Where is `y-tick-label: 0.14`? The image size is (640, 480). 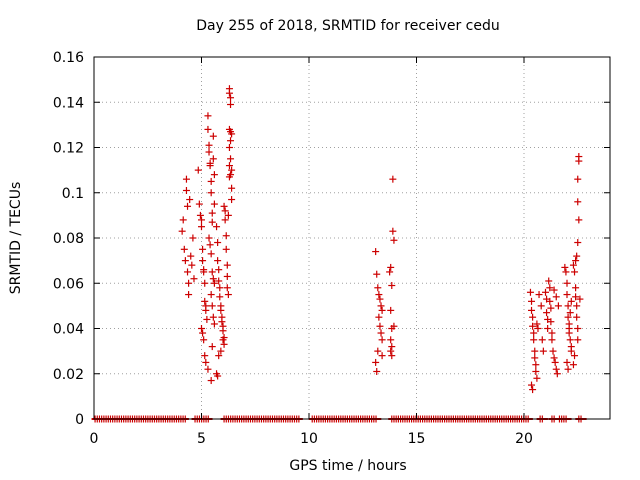 y-tick-label: 0.14 is located at coordinates (68, 103).